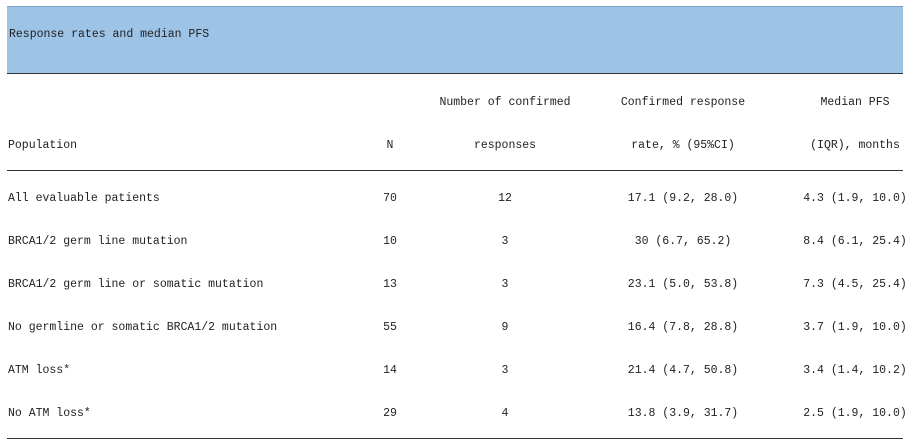 The width and height of the screenshot is (910, 446). I want to click on cell: 7.3 (4.5, 25.4), so click(855, 284).